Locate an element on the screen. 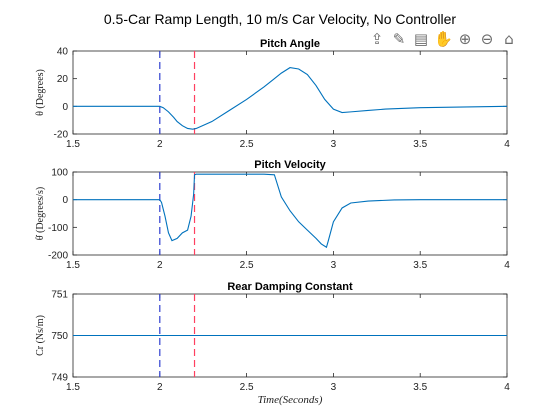 Image resolution: width=560 pixels, height=420 pixels. figure-toolbar: ⇪ ✎ ▤ ✋ ⊕ ⊖ ⌂ is located at coordinates (443, 39).